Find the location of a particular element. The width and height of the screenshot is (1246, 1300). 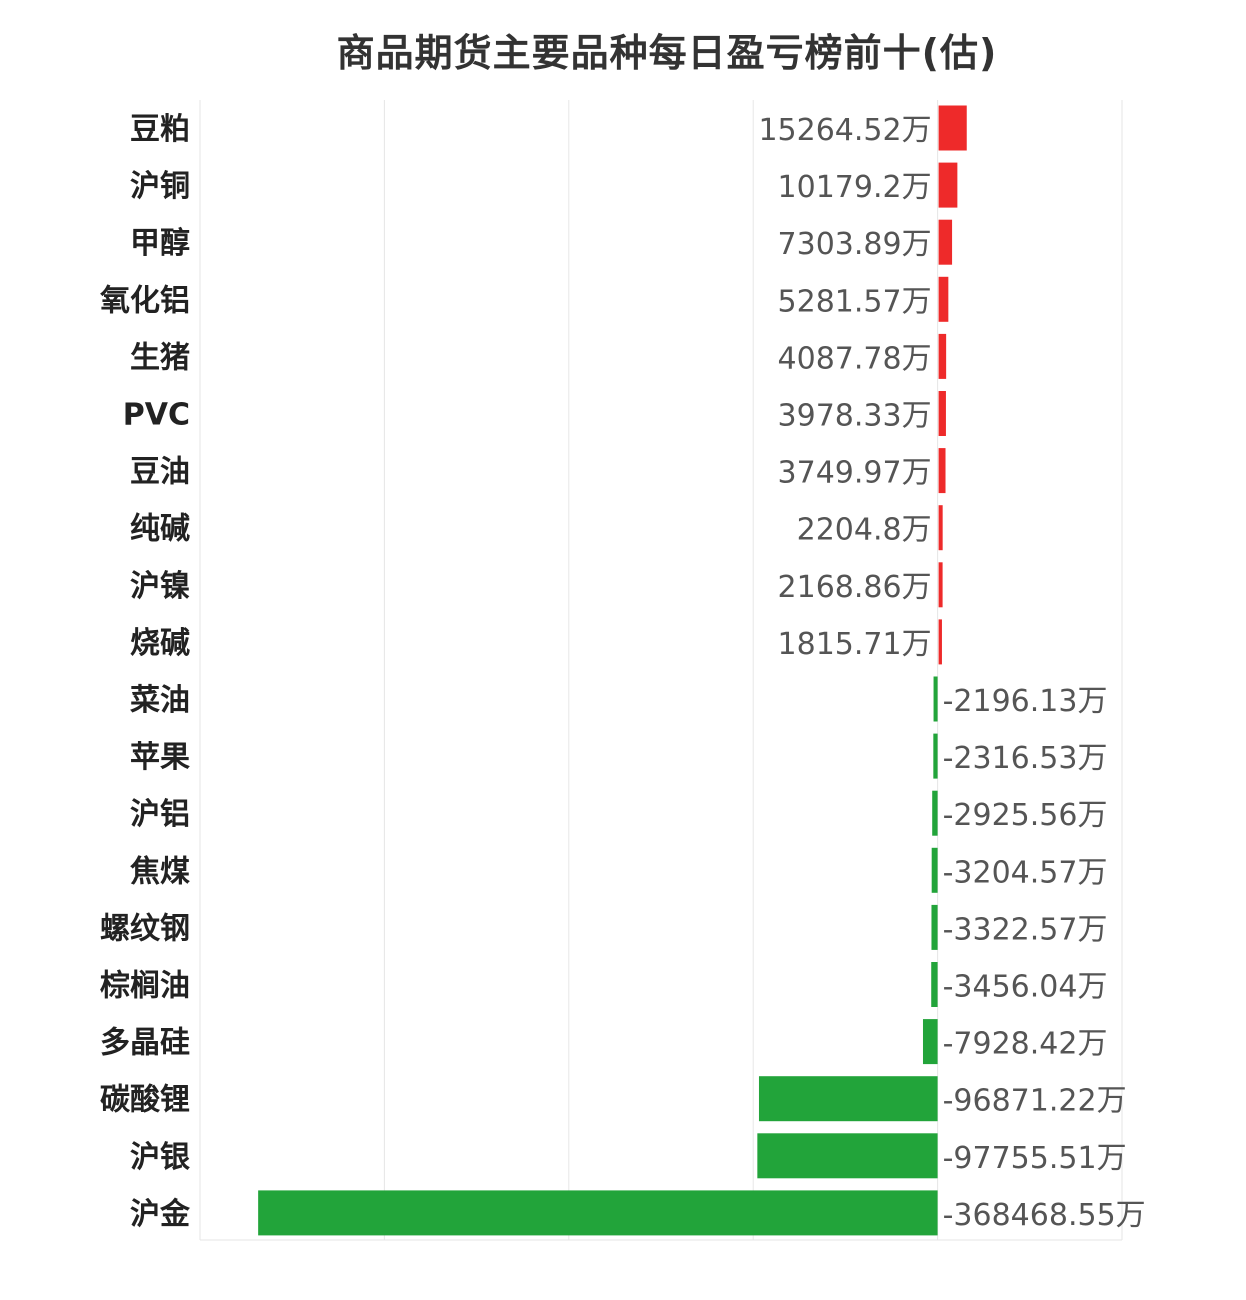

value-label-14: -3322.57万 is located at coordinates (1025, 929).